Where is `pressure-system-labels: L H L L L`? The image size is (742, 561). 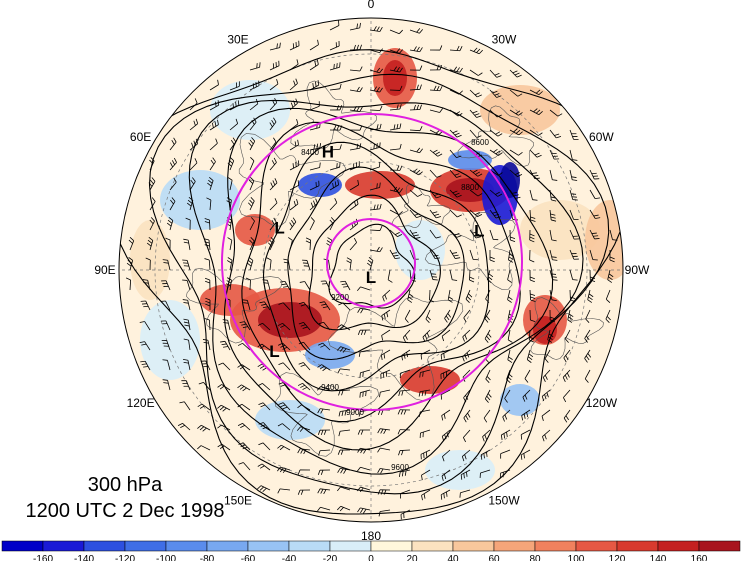
pressure-system-labels: L H L L L is located at coordinates (376, 252).